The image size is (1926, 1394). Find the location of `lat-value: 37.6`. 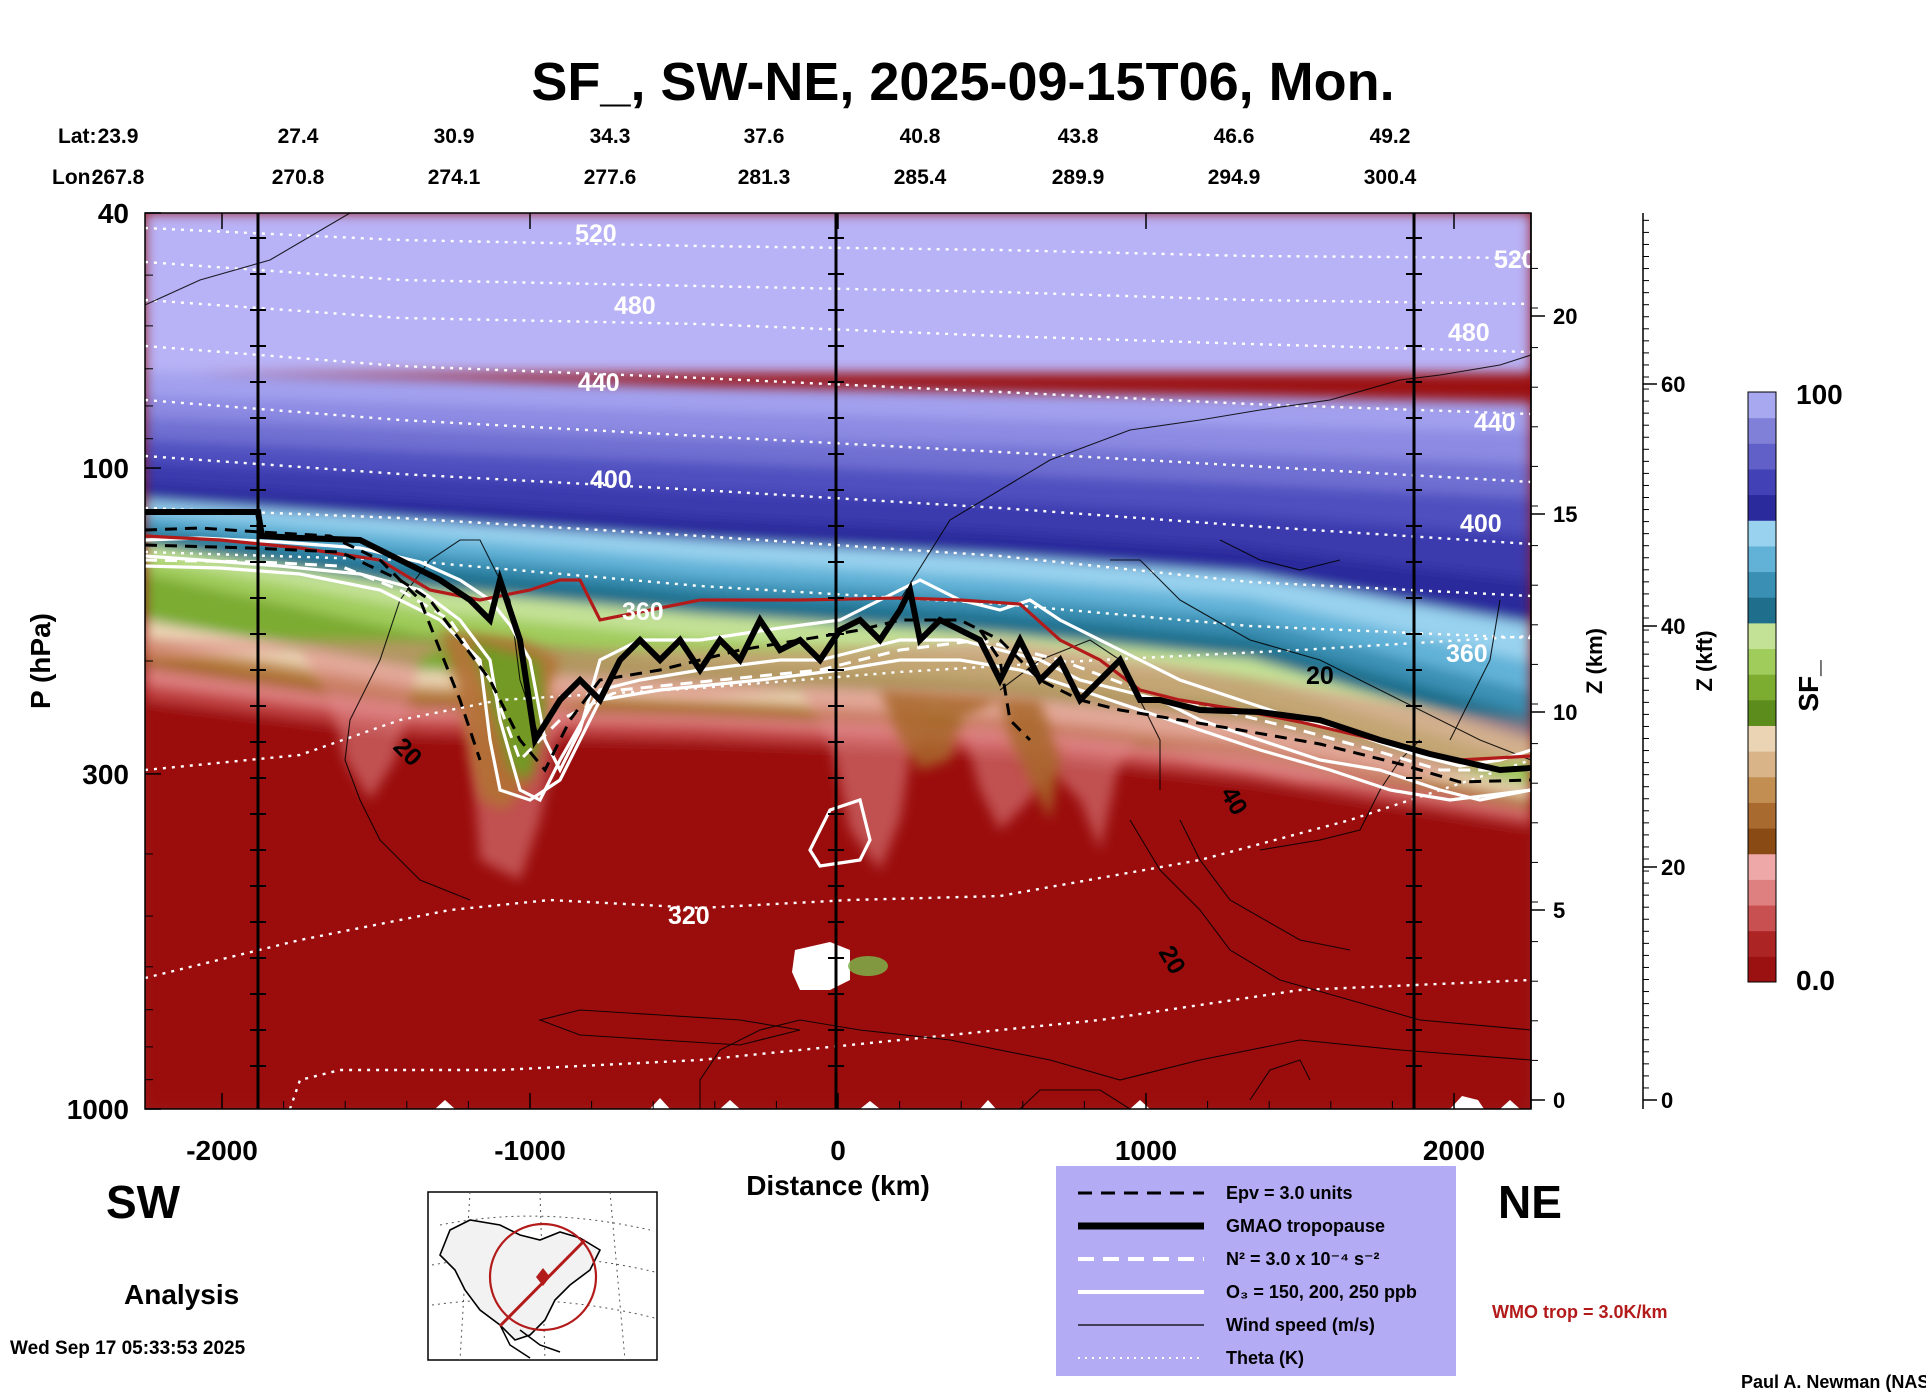

lat-value: 37.6 is located at coordinates (764, 136).